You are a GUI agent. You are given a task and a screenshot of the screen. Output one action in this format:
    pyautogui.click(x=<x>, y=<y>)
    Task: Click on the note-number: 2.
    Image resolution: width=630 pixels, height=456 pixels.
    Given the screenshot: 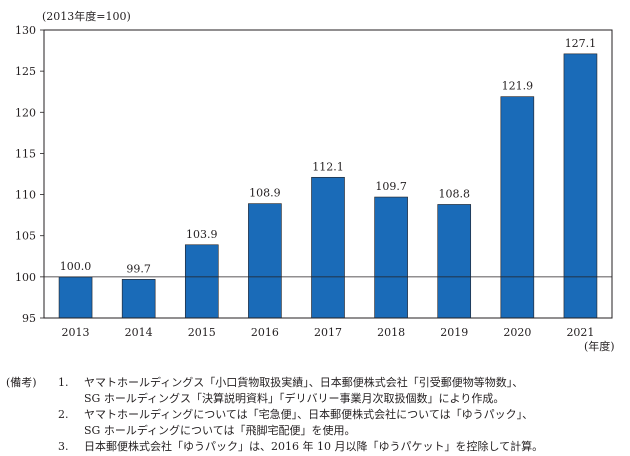 What is the action you would take?
    pyautogui.click(x=63, y=414)
    